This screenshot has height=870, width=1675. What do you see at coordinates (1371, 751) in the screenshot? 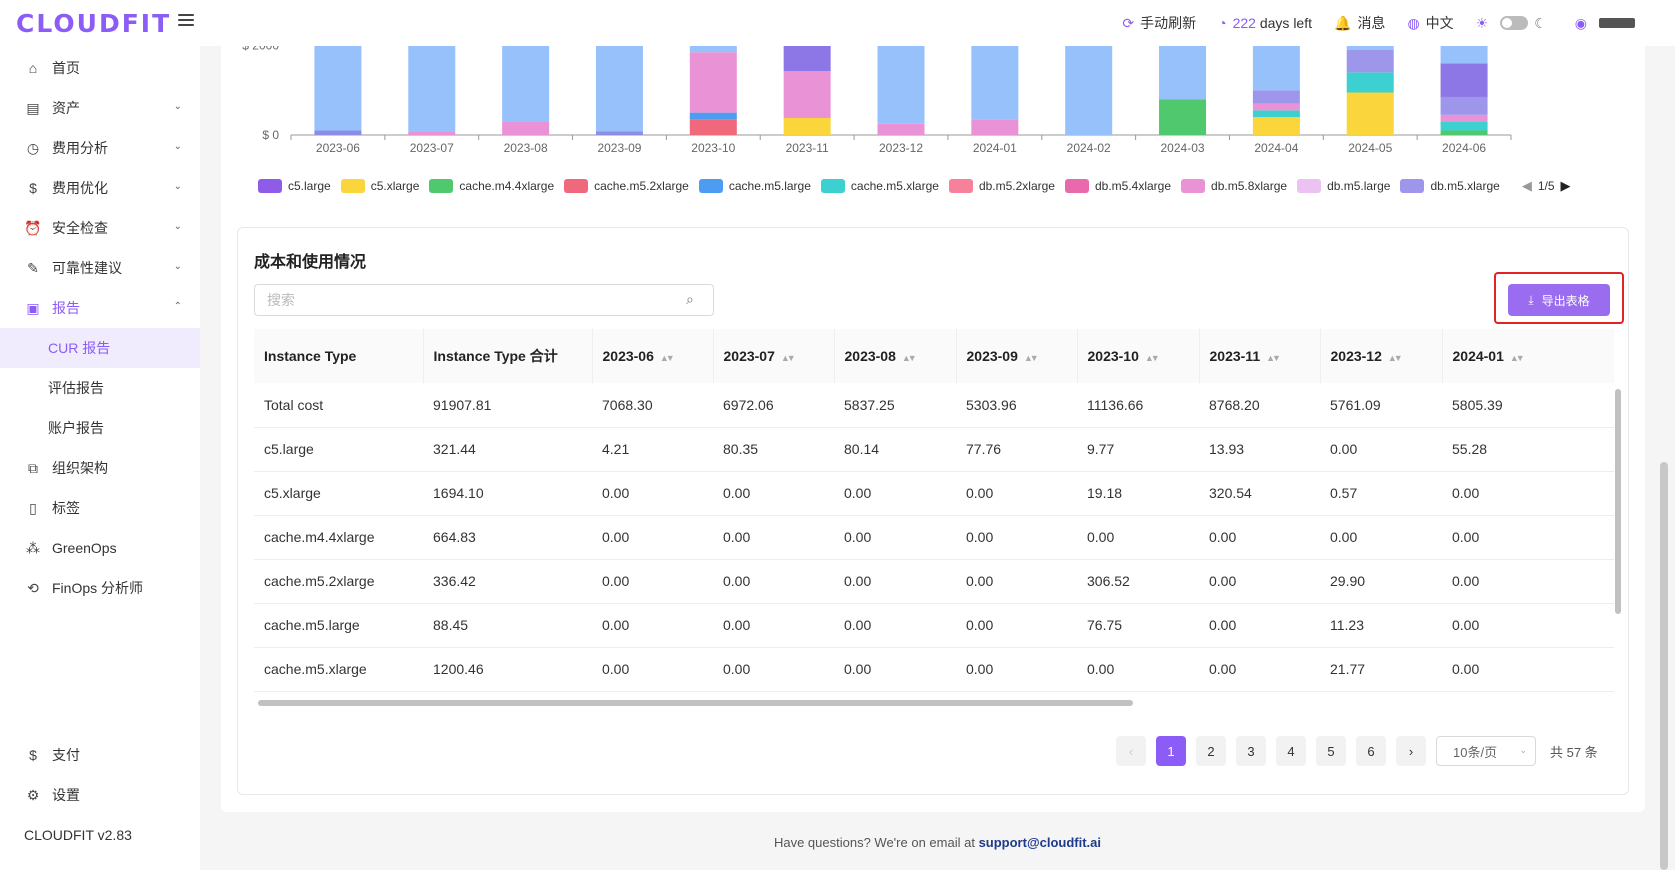
I see `page-number-button: 6` at bounding box center [1371, 751].